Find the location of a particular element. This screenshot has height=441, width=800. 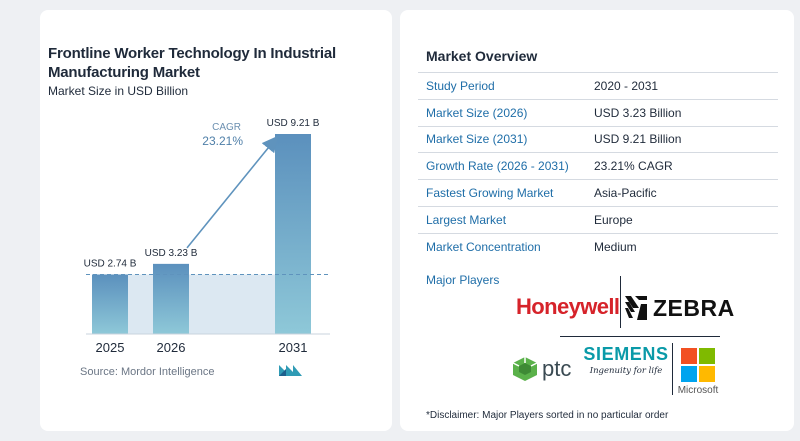

overview-row-value: 23.21% CAGR is located at coordinates (633, 166).